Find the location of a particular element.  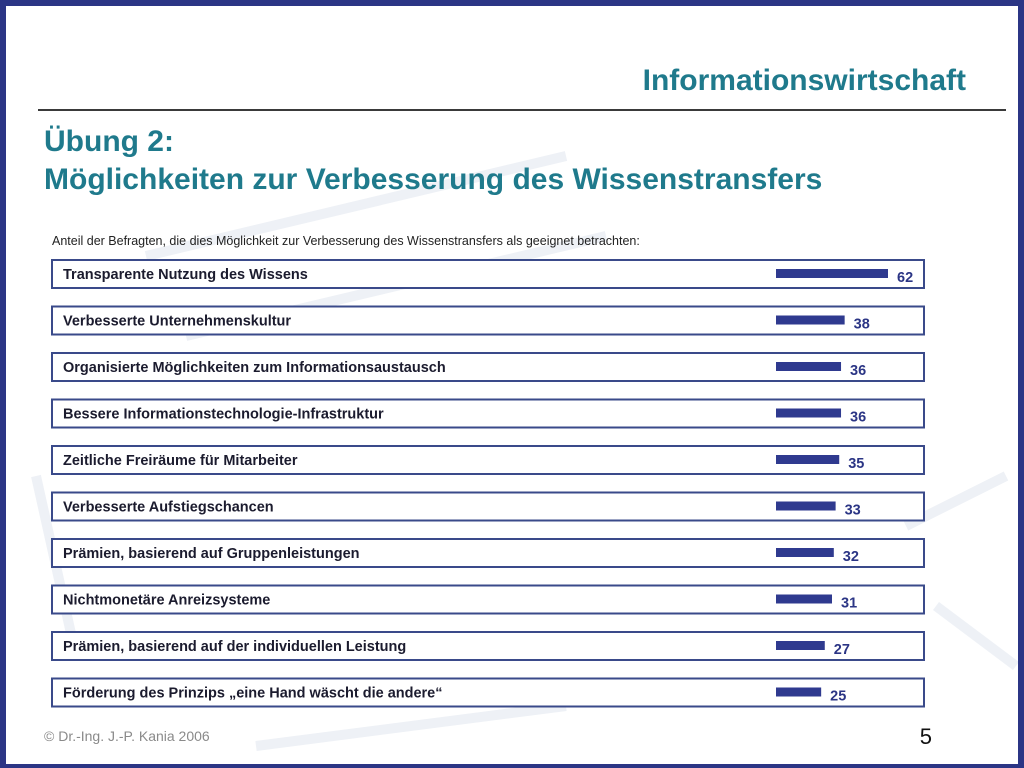

category-label: Prämien, basierend auf Gruppenleistungen is located at coordinates (211, 554).